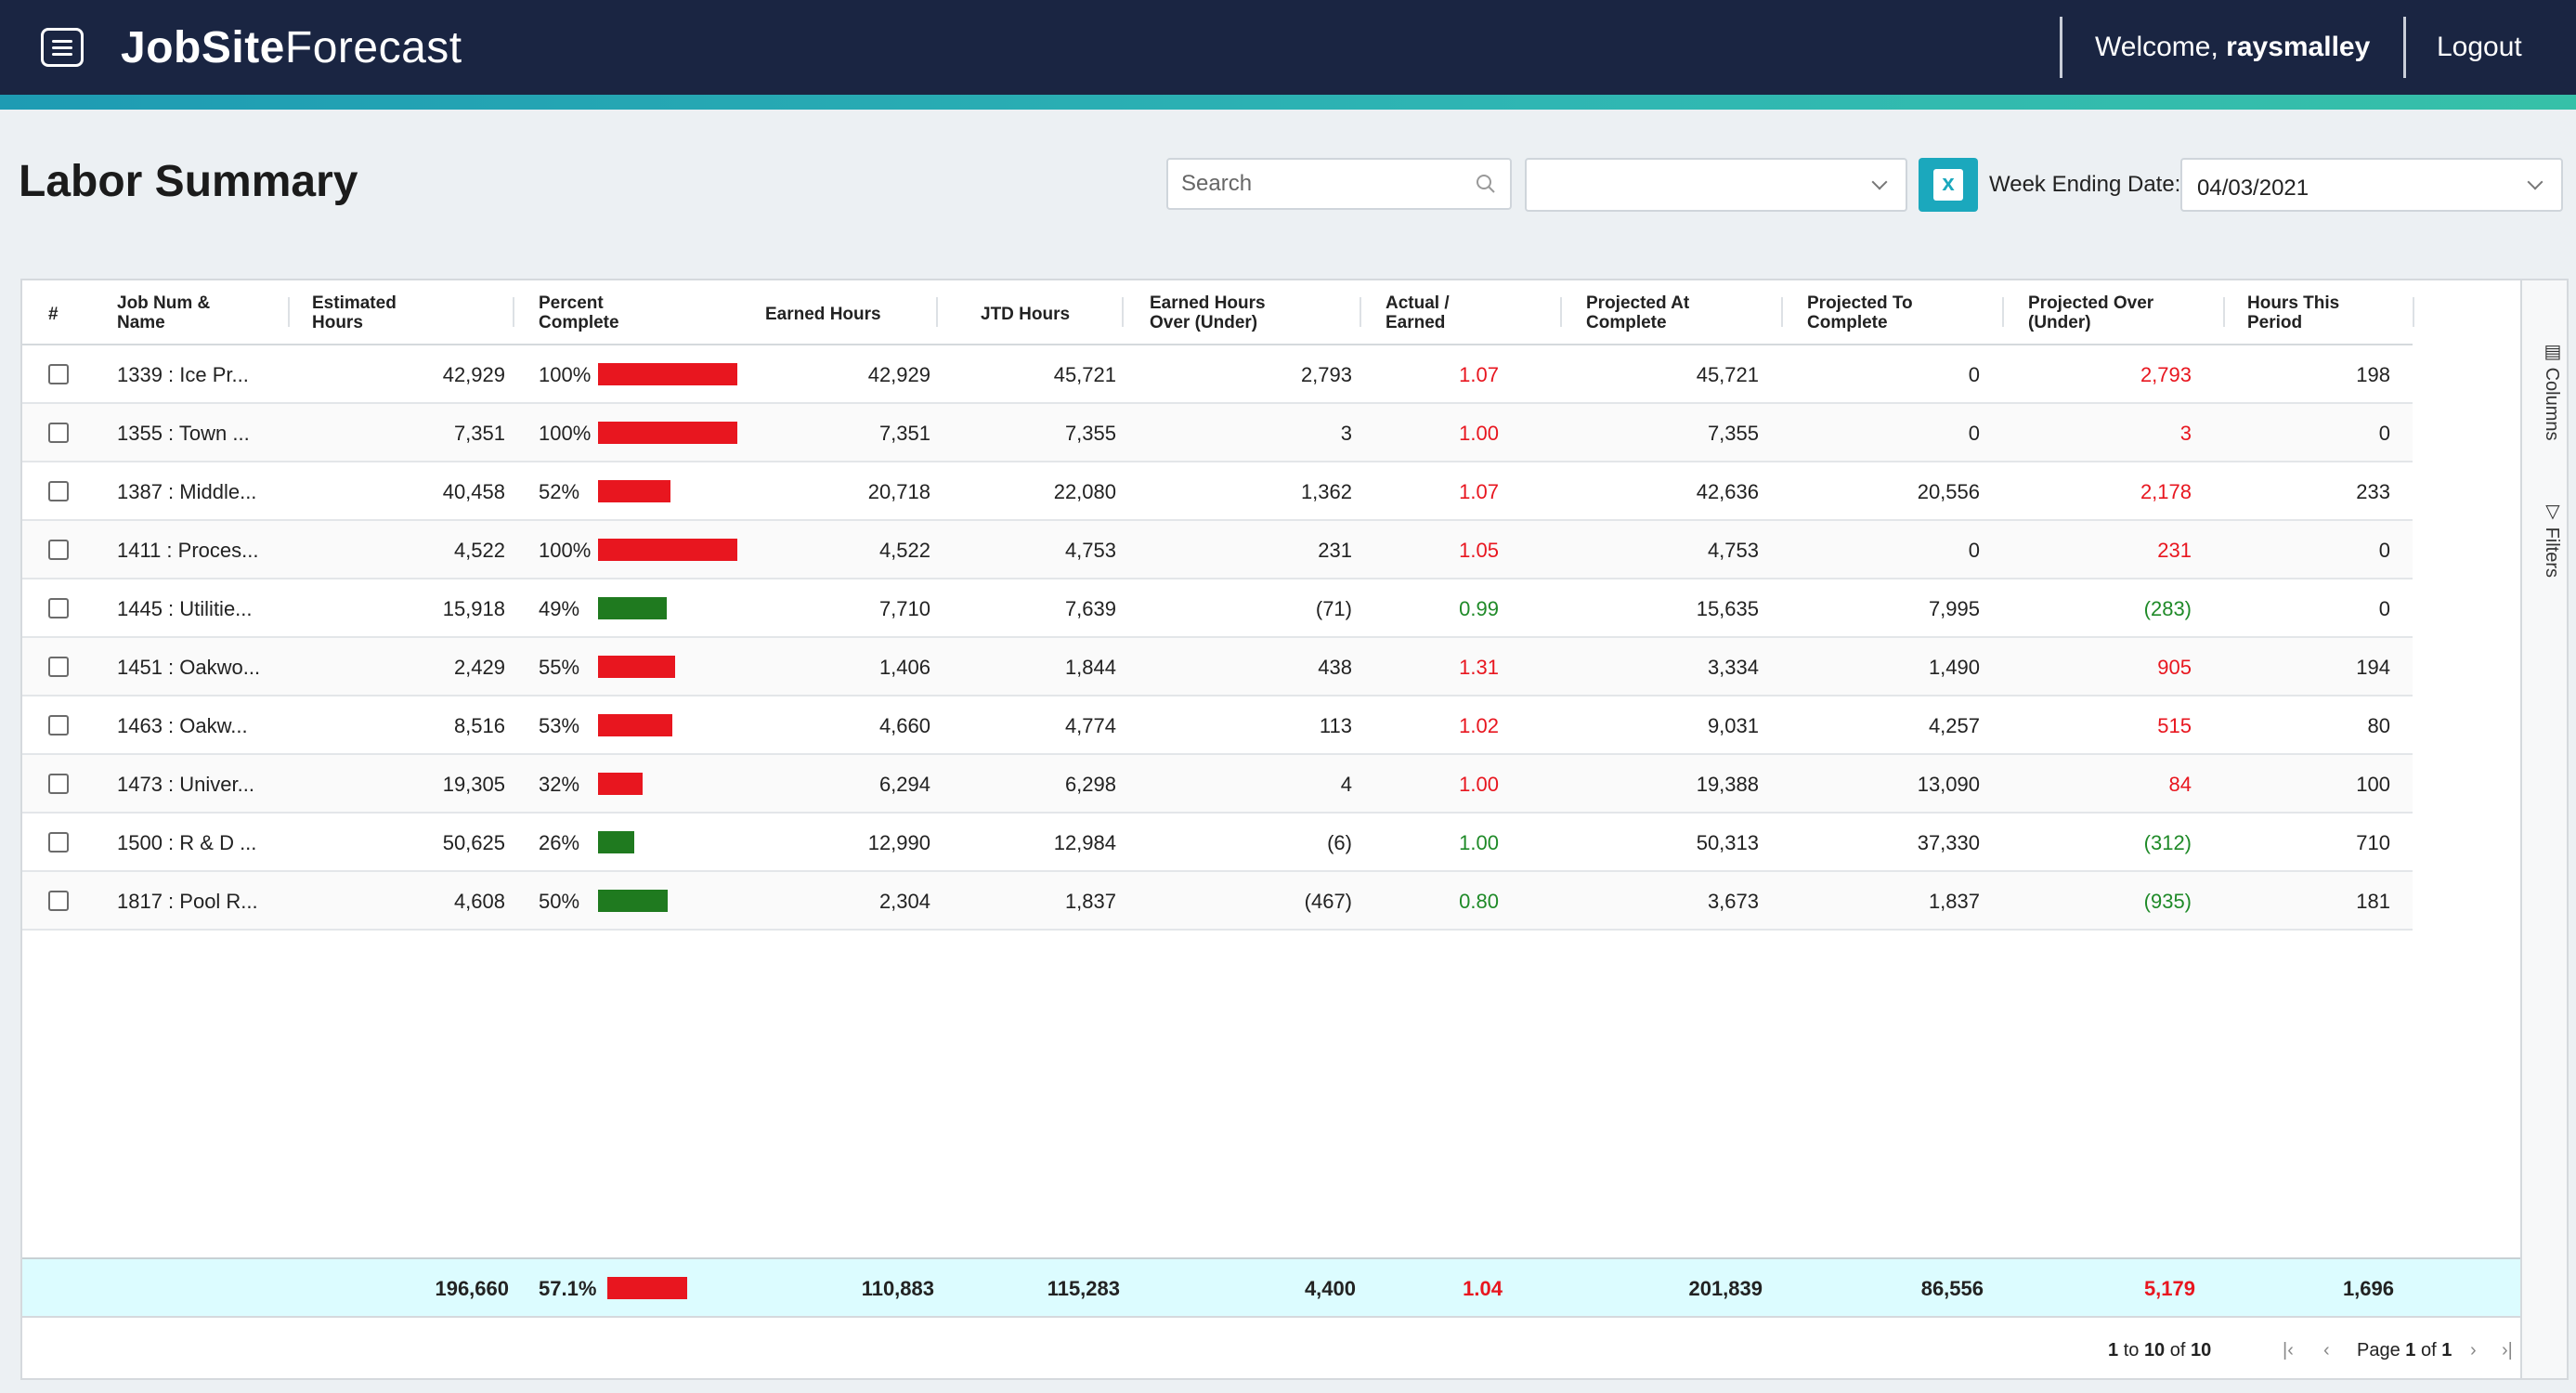 The image size is (2576, 1393). What do you see at coordinates (479, 550) in the screenshot?
I see `estimated-hours-cell: 4,522` at bounding box center [479, 550].